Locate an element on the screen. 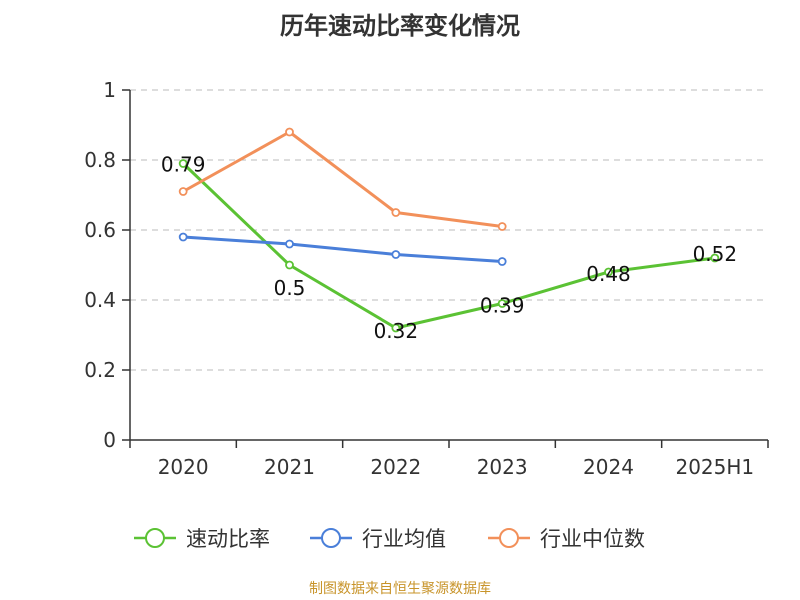 This screenshot has height=600, width=800. y-tick-label: 0.4 is located at coordinates (100, 300).